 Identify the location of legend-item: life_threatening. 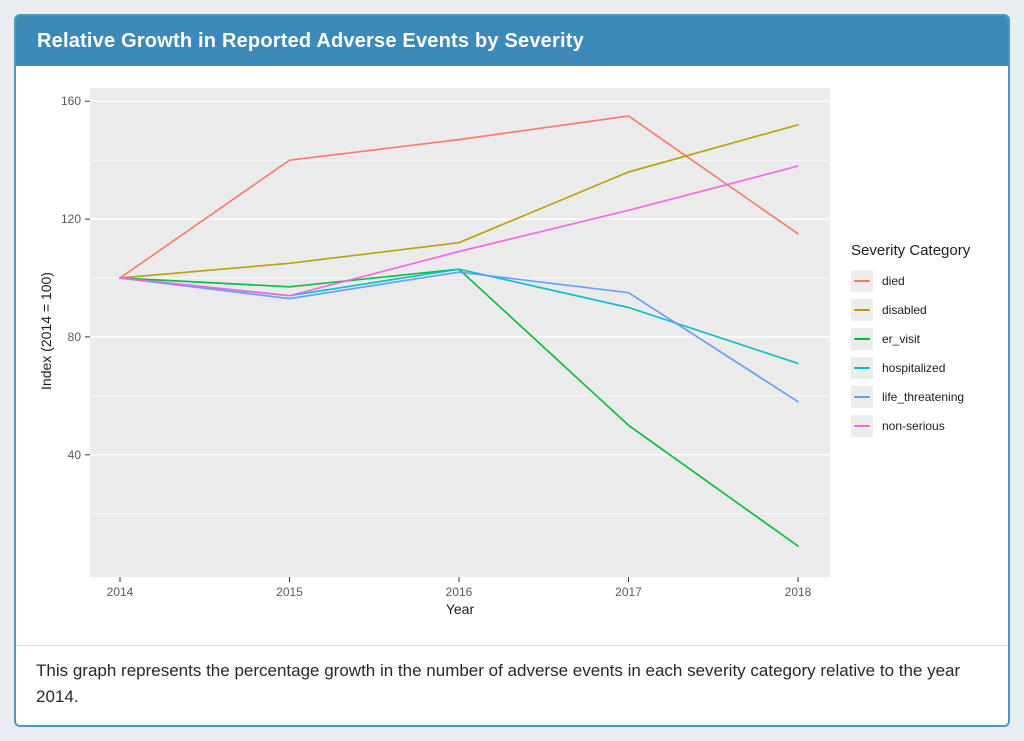
(910, 397).